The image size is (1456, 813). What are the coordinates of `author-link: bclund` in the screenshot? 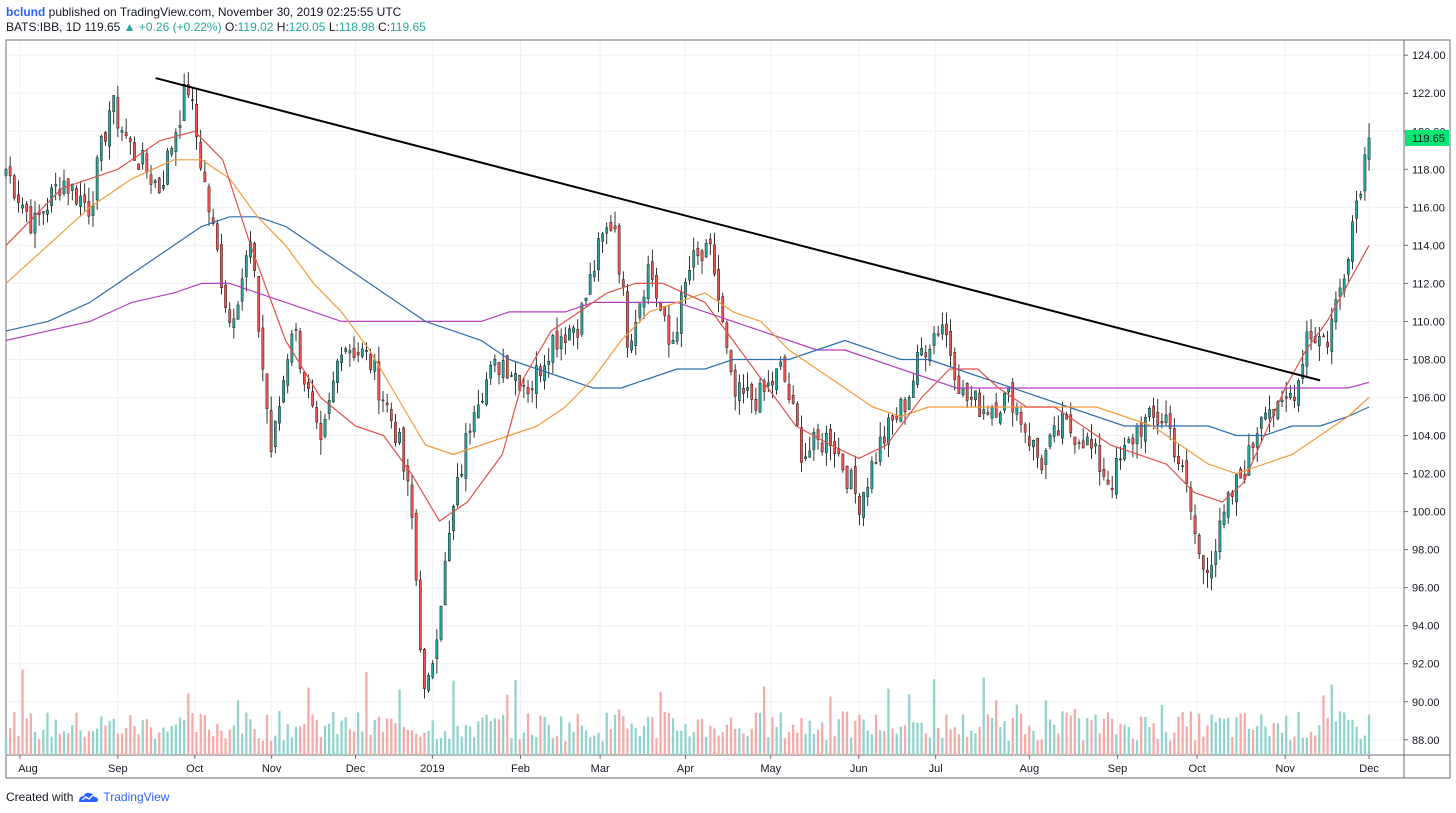 It's located at (26, 12).